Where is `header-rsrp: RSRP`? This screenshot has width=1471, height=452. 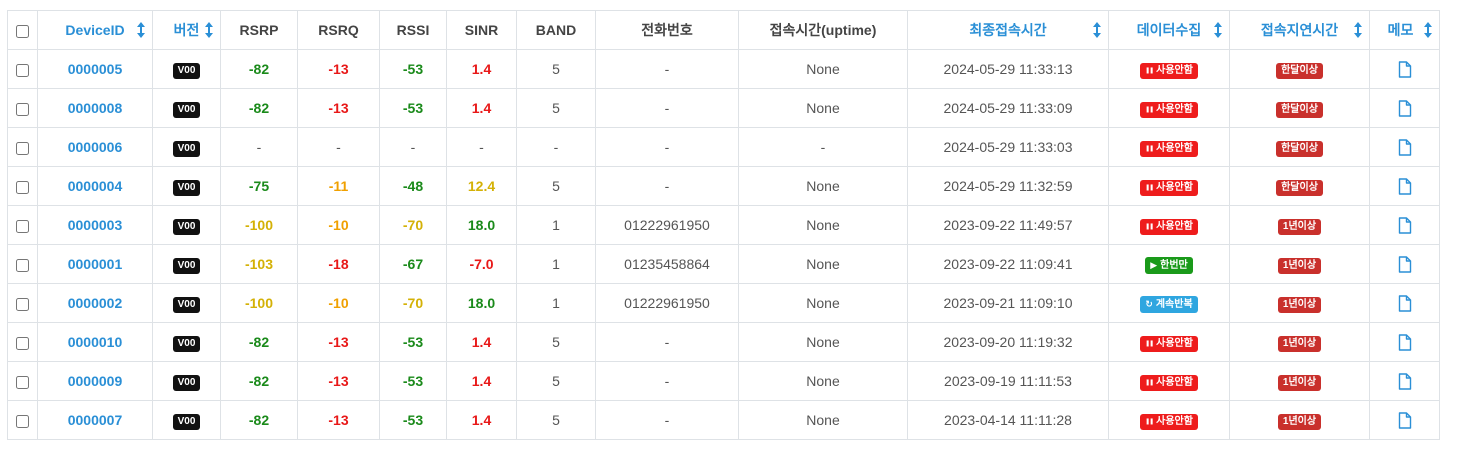
header-rsrp: RSRP is located at coordinates (259, 30).